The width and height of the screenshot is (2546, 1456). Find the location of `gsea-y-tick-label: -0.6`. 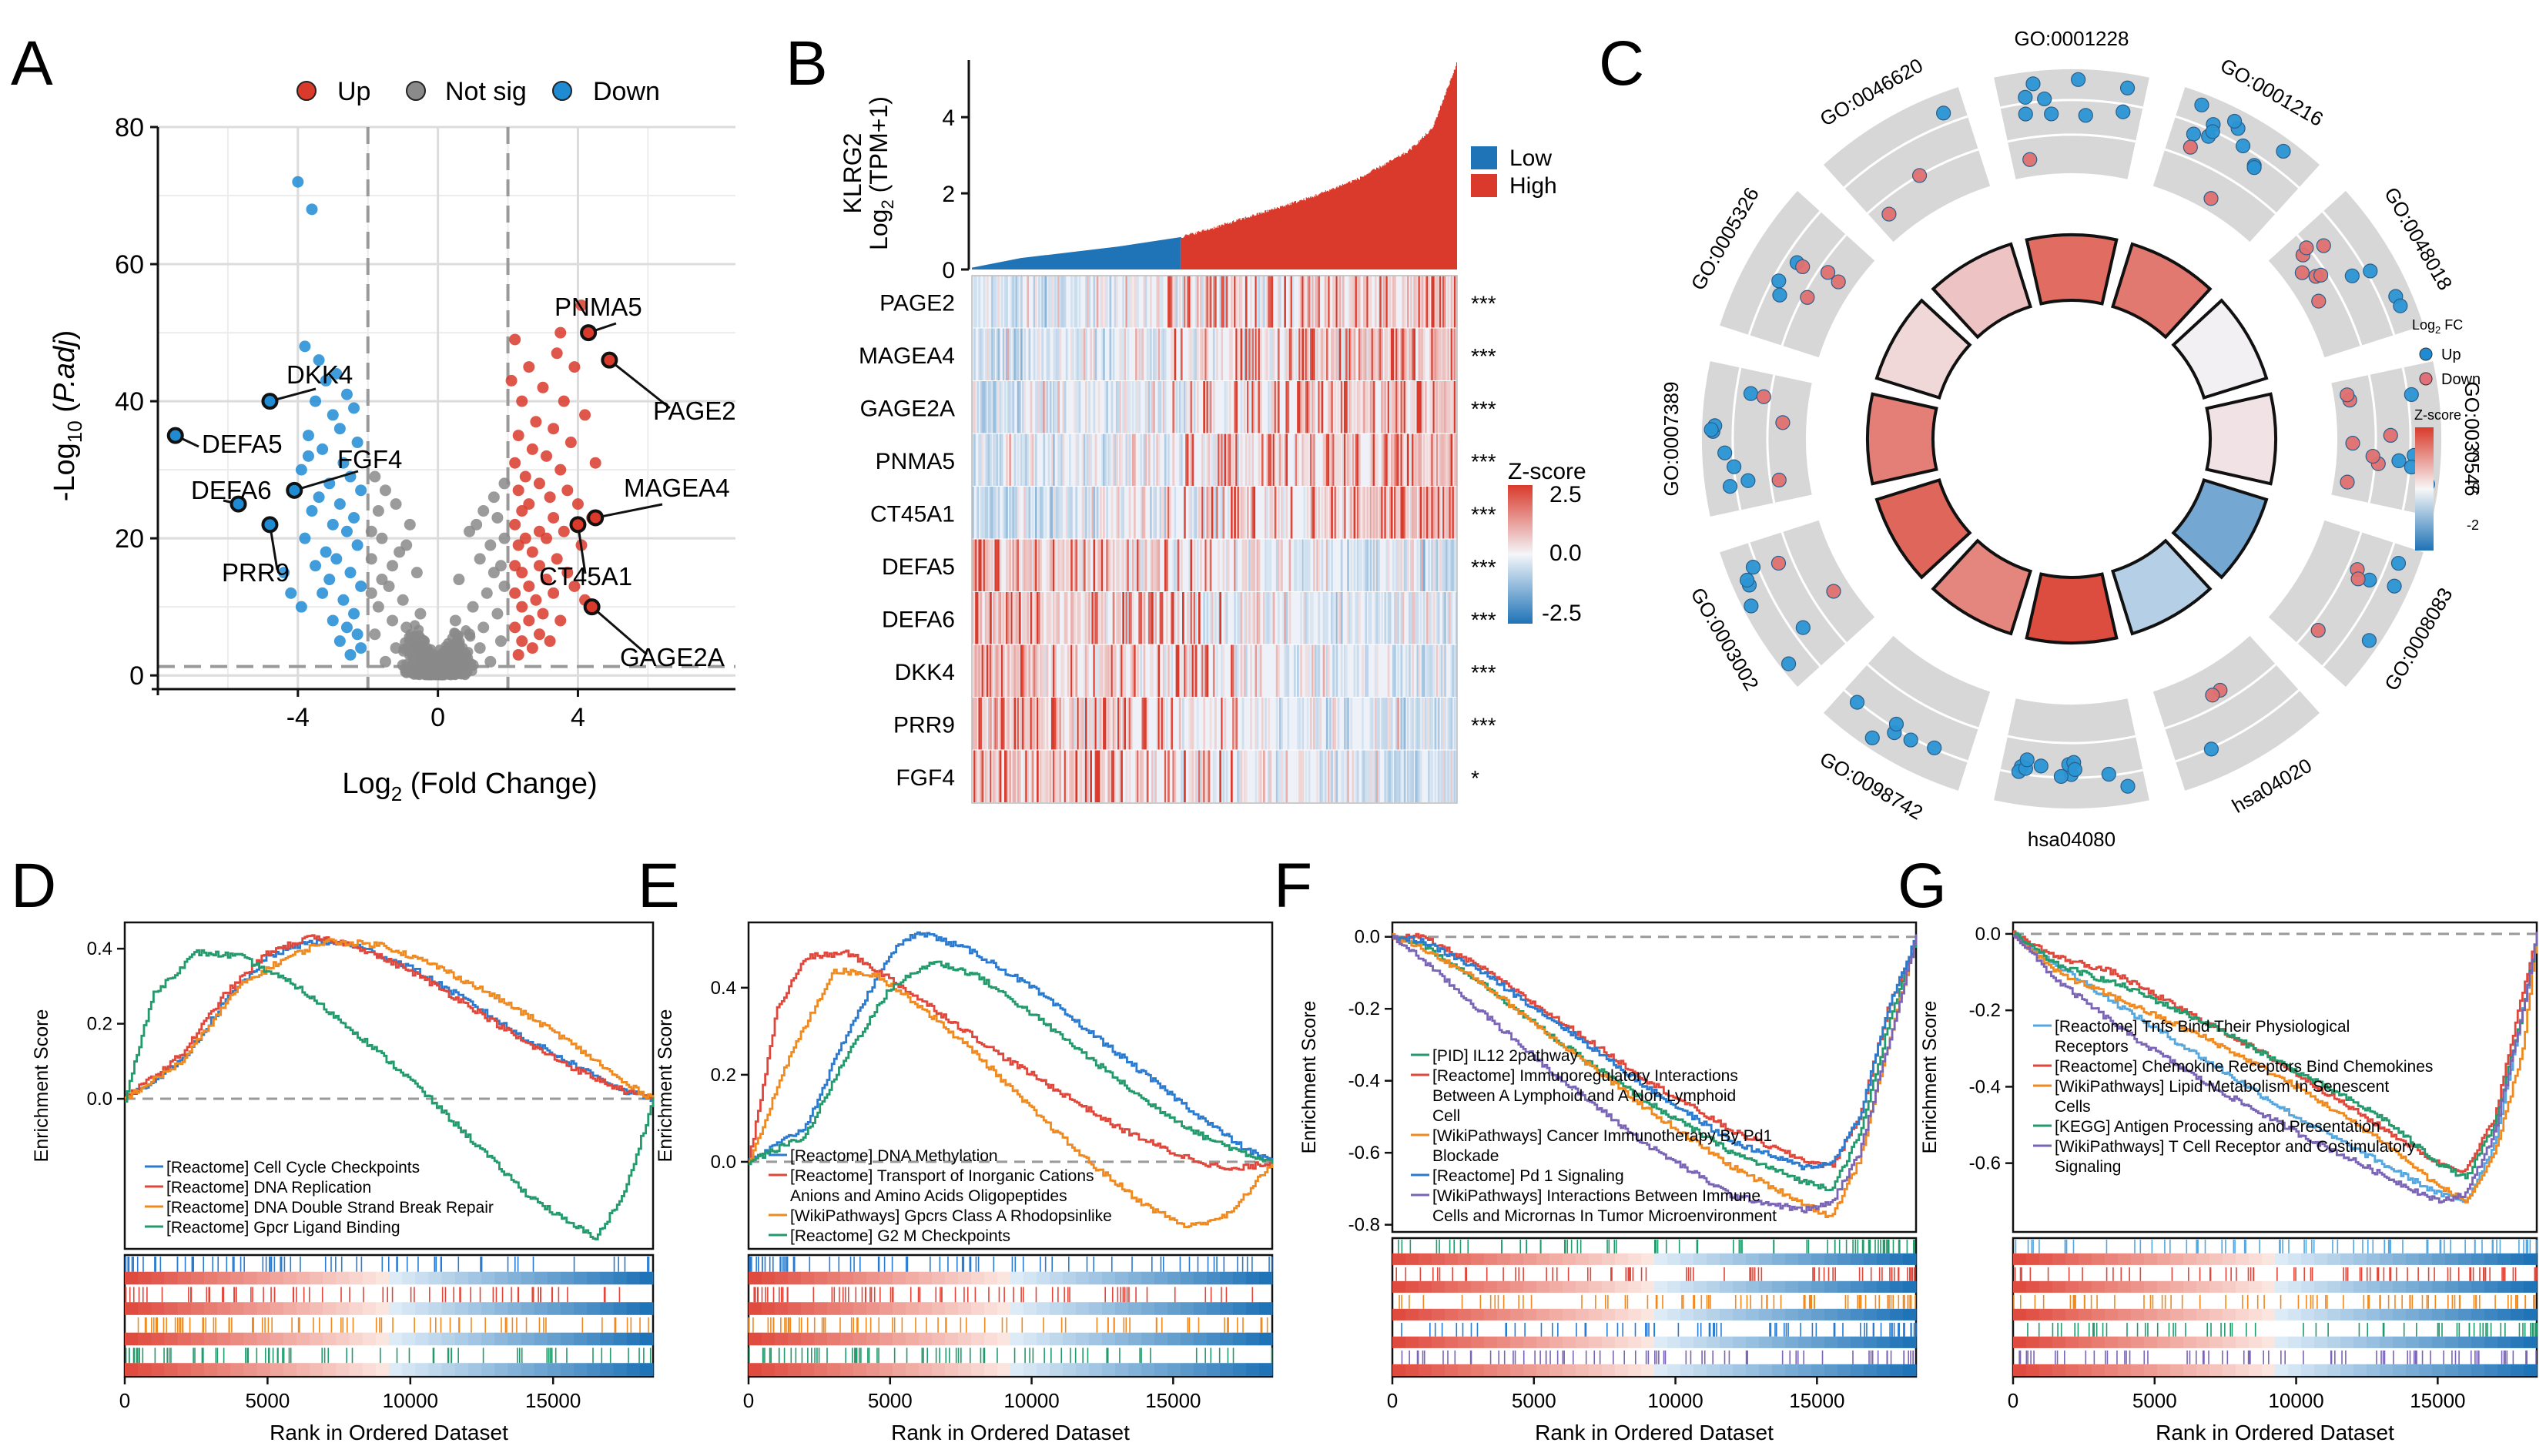

gsea-y-tick-label: -0.6 is located at coordinates (1364, 1153).